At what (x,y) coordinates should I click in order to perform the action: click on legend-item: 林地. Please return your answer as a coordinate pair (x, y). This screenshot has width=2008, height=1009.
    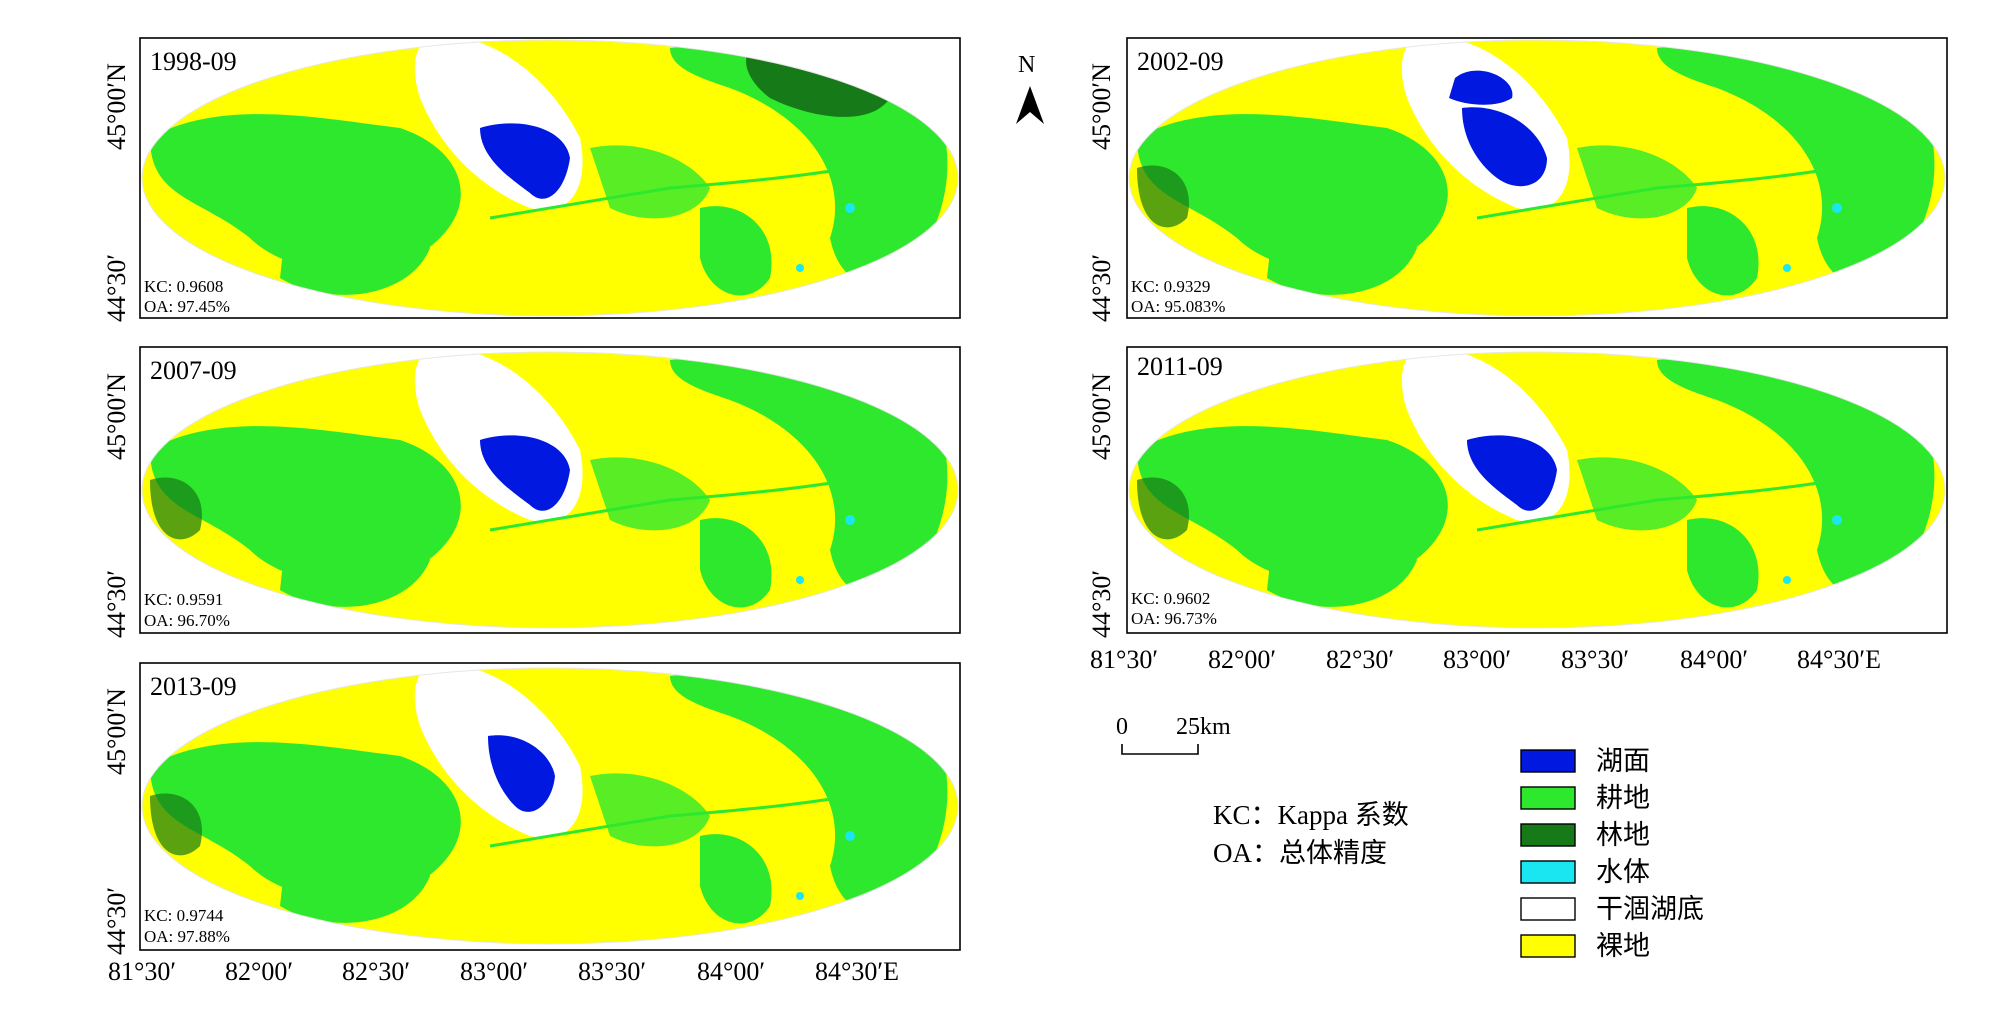
    Looking at the image, I should click on (1585, 835).